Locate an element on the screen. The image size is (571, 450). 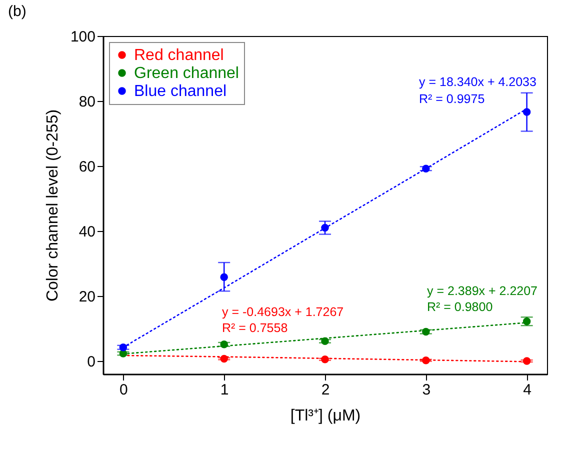
y-tick-label: 40 is located at coordinates (87, 232).